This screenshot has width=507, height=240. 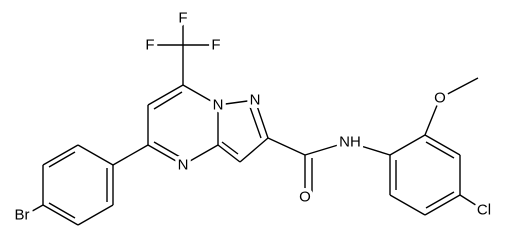 I want to click on atom-label: NH, so click(x=350, y=142).